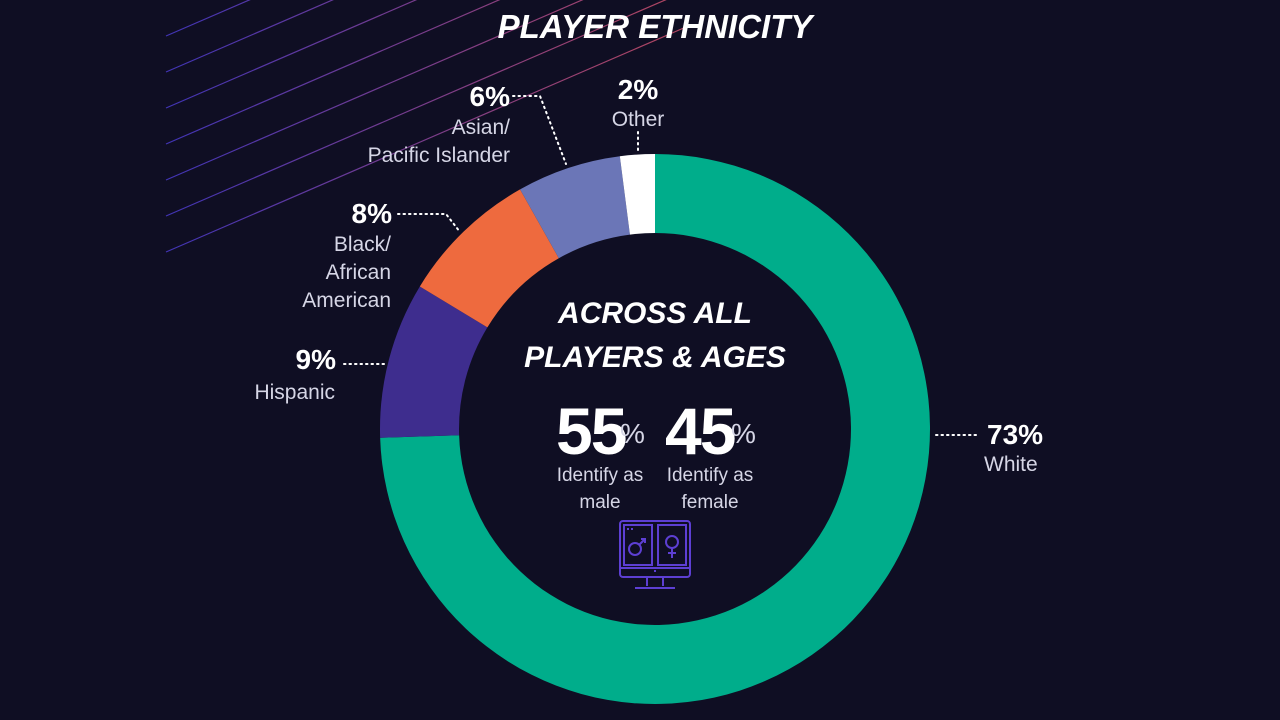 The image size is (1280, 720). What do you see at coordinates (480, 127) in the screenshot?
I see `label-asian-line1: Asian/` at bounding box center [480, 127].